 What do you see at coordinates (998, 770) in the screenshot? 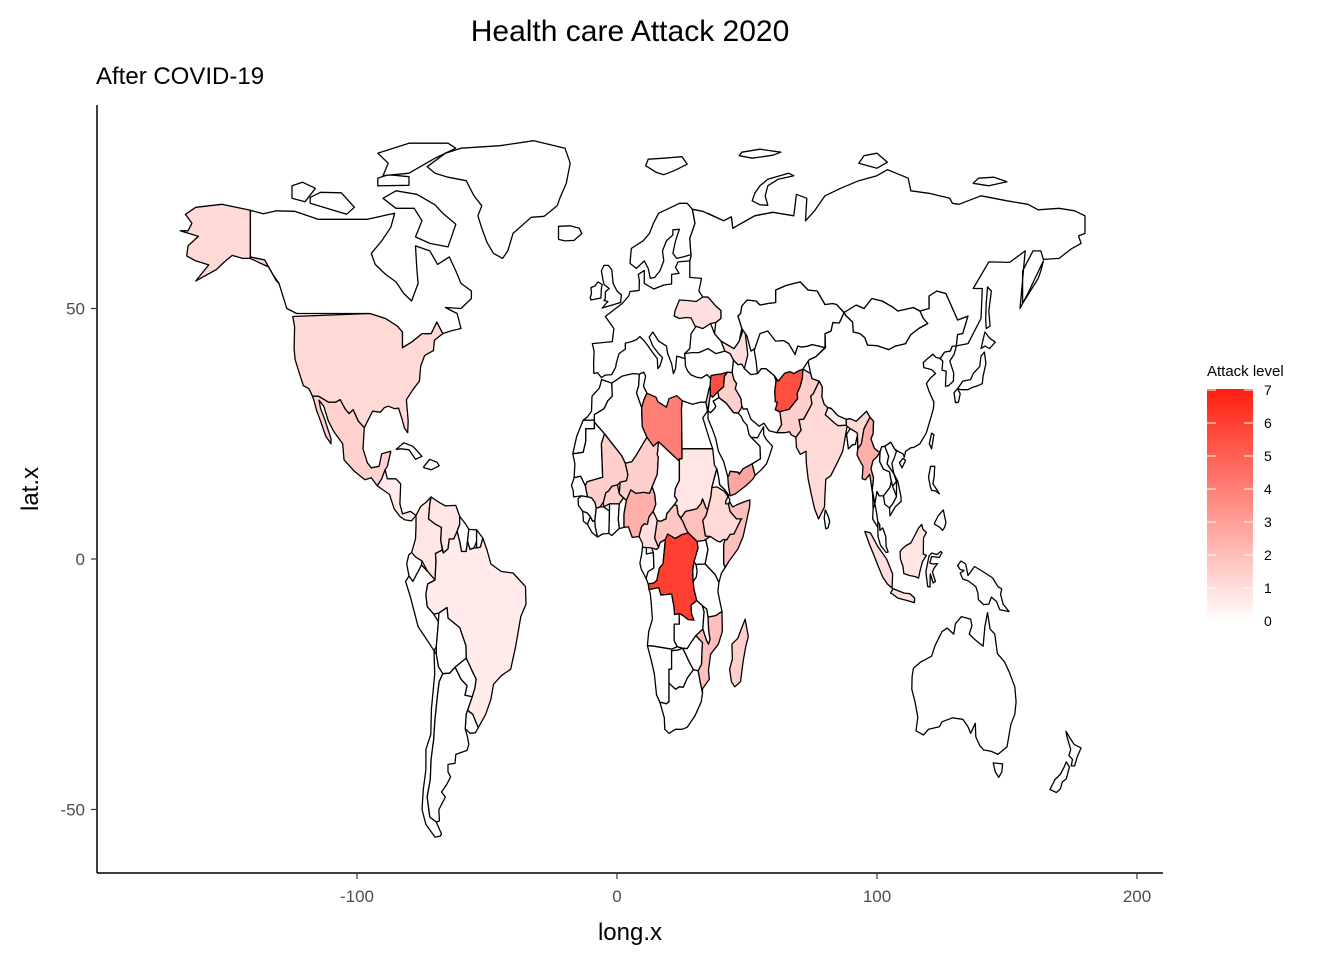
I see `region-tasmania` at bounding box center [998, 770].